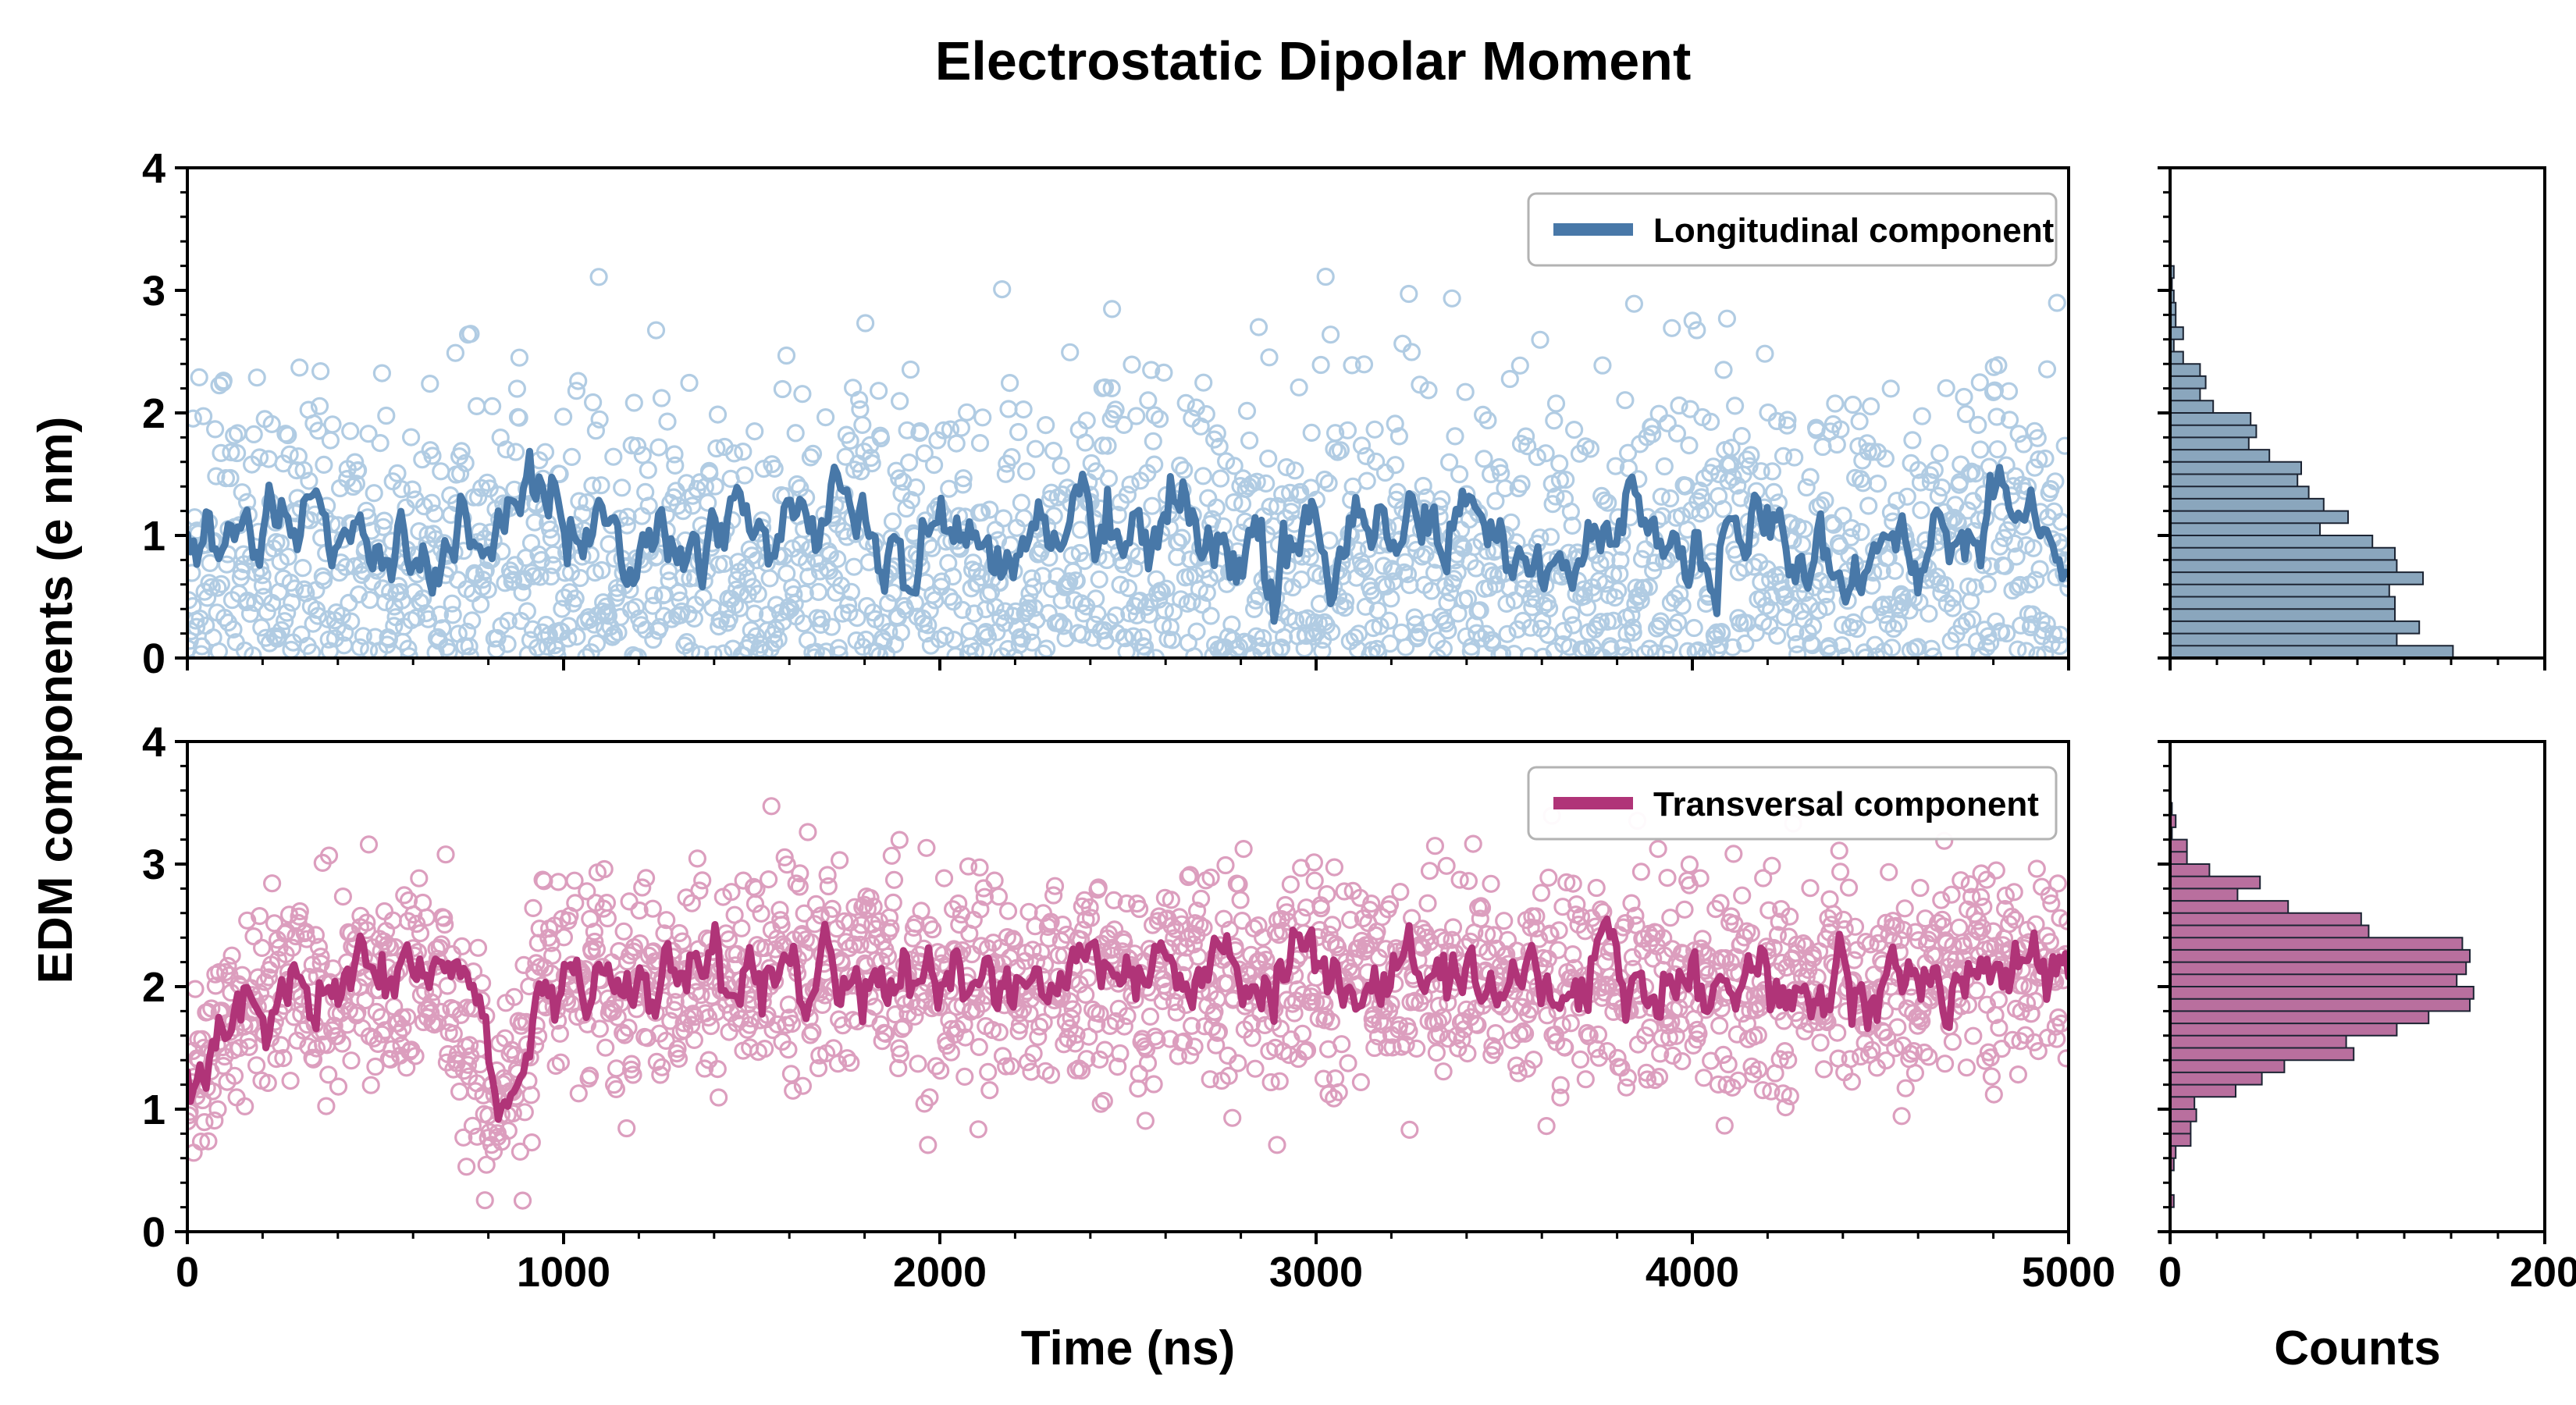  Describe the element at coordinates (2357, 1348) in the screenshot. I see `x-axis-label-counts: Counts` at that location.